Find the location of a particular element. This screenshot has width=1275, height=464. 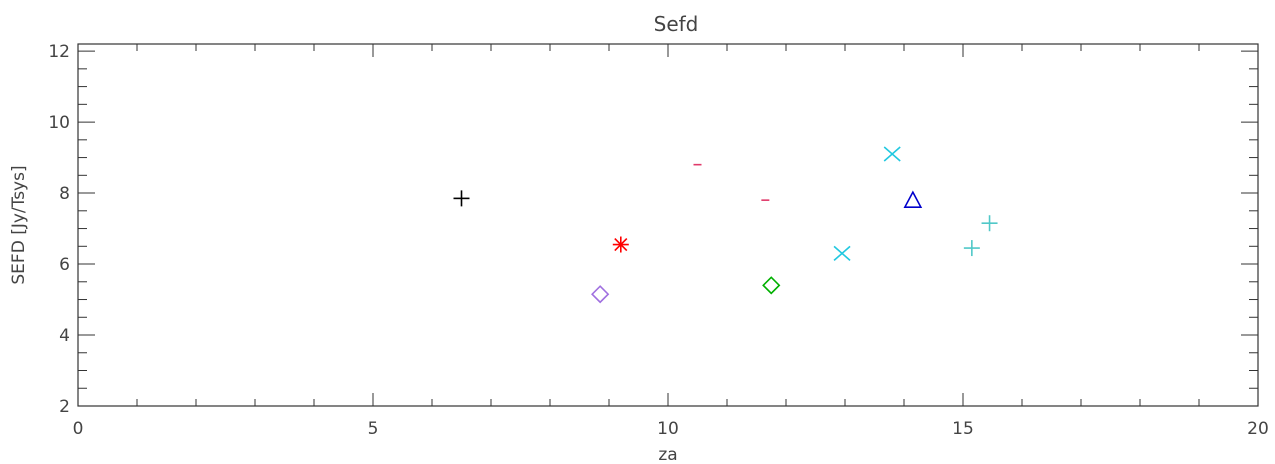

x-tick-label: 0 is located at coordinates (78, 429).